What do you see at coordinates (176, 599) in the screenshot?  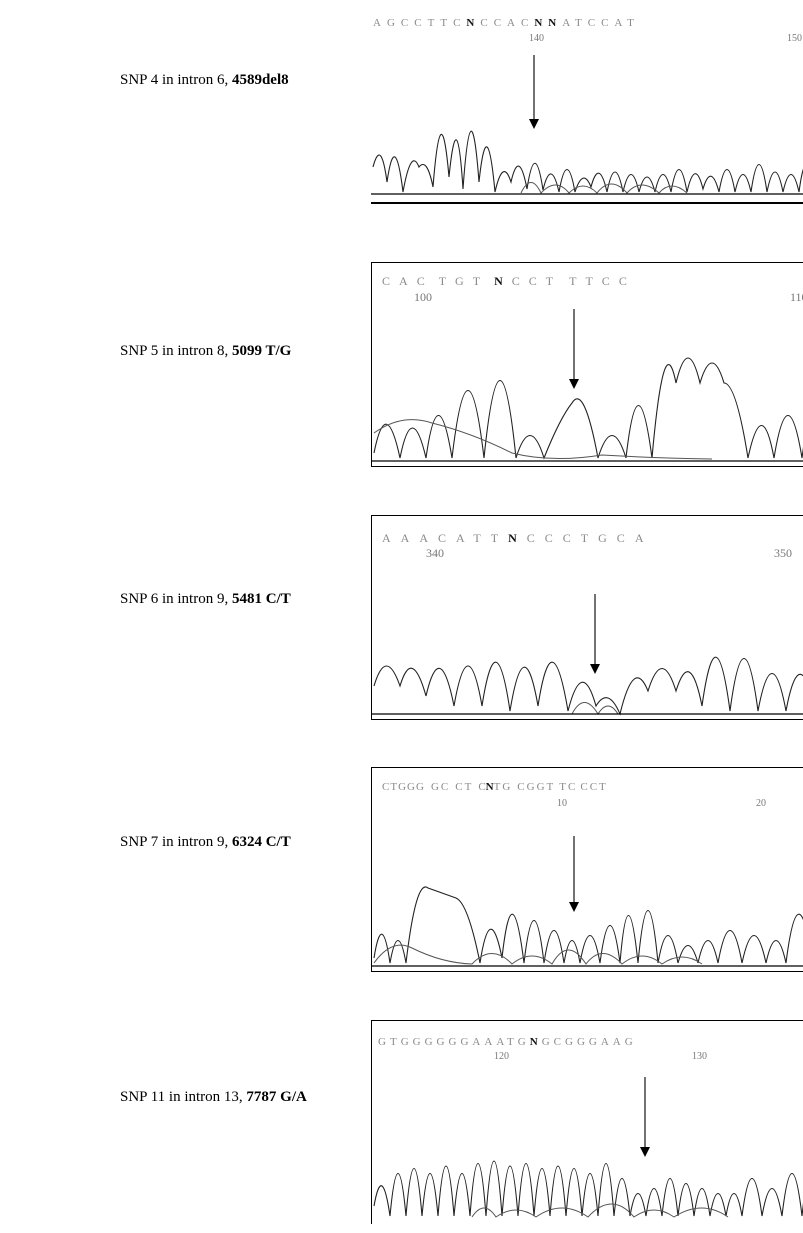 I see `snp-6-label-text: SNP 6 in intron 9,` at bounding box center [176, 599].